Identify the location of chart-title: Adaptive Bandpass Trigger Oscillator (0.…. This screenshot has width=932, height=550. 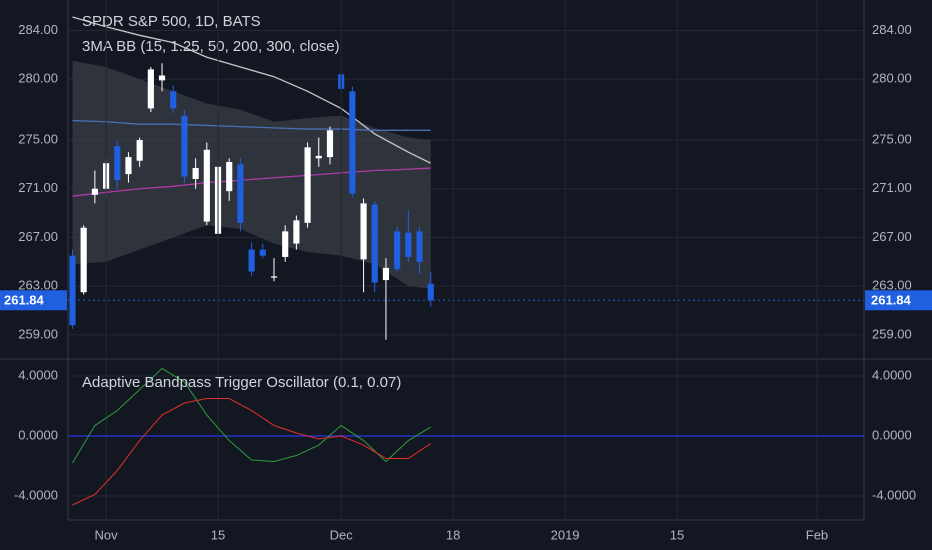
(241, 382).